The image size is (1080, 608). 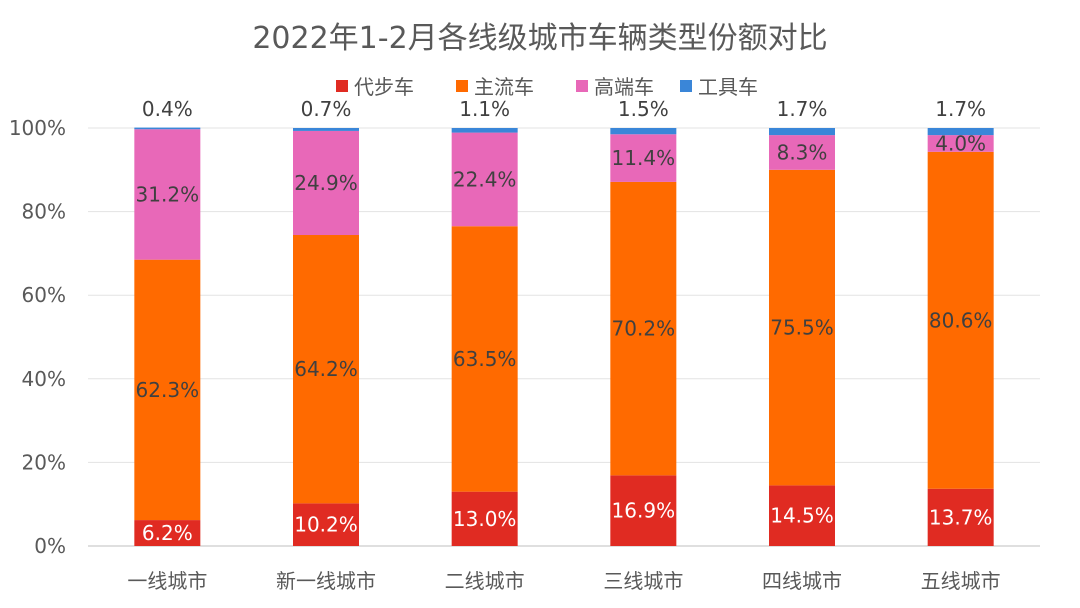 What do you see at coordinates (485, 581) in the screenshot?
I see `x-category-label-3: 二线城市` at bounding box center [485, 581].